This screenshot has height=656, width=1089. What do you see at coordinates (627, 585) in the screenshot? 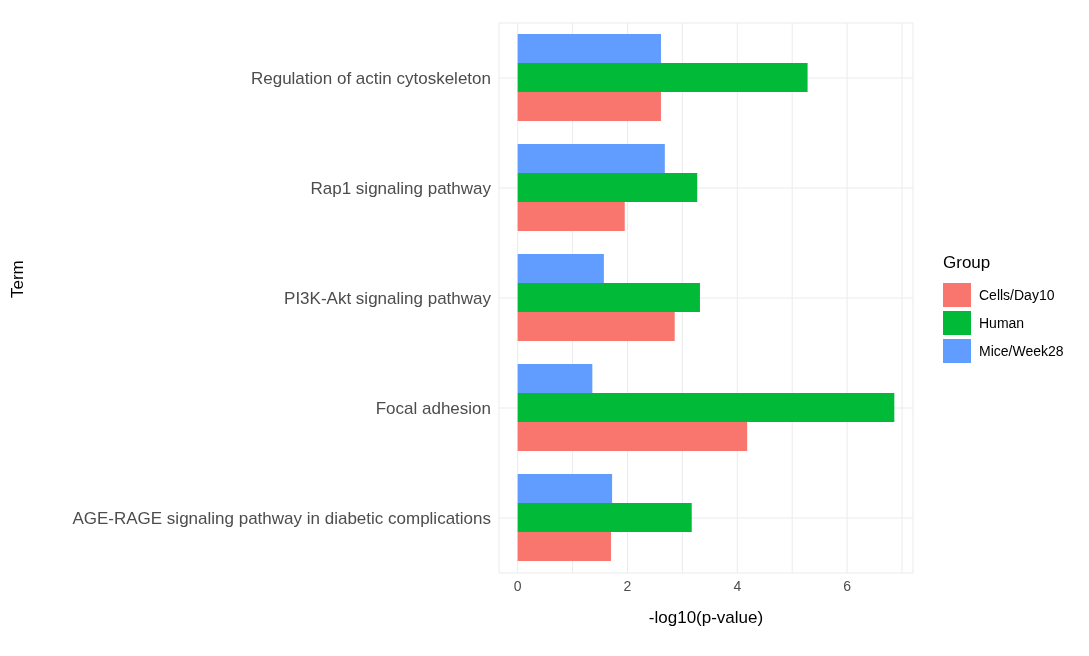
I see `x-tick-label: 2` at bounding box center [627, 585].